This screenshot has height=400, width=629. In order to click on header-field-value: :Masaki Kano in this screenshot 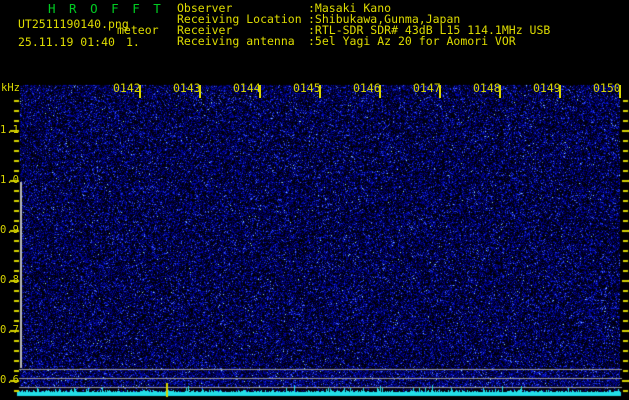, I will do `click(350, 8)`.